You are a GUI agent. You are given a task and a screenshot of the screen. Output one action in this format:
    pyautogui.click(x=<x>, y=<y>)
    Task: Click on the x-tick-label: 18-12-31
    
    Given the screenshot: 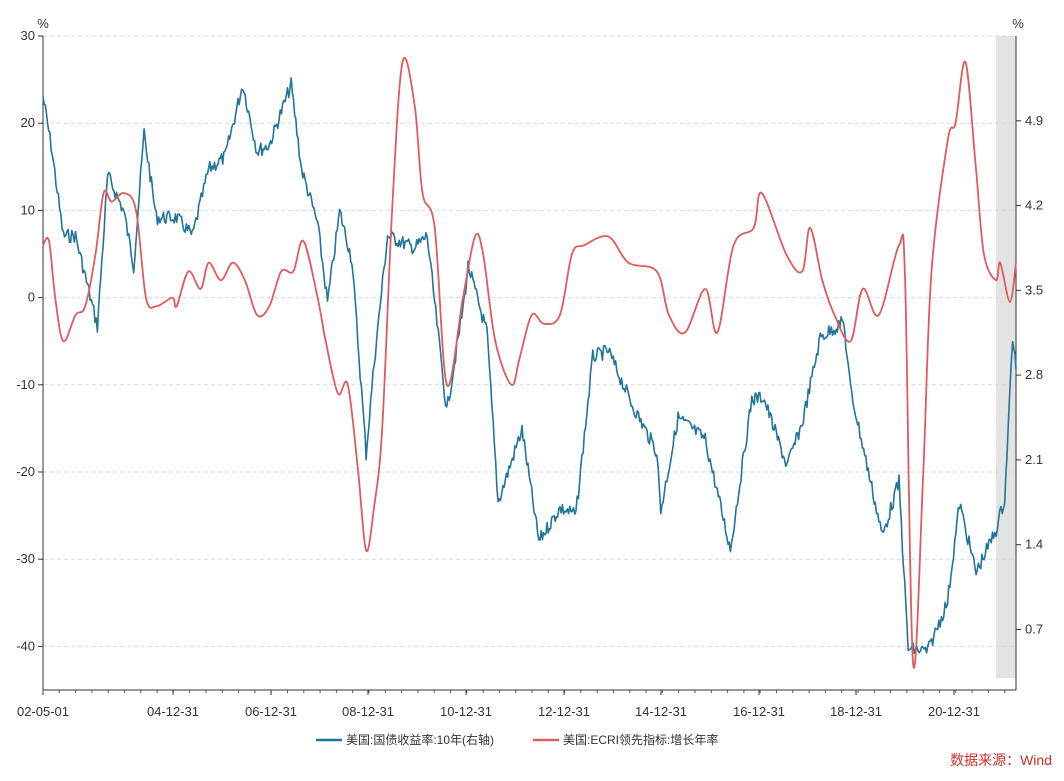 What is the action you would take?
    pyautogui.click(x=856, y=711)
    